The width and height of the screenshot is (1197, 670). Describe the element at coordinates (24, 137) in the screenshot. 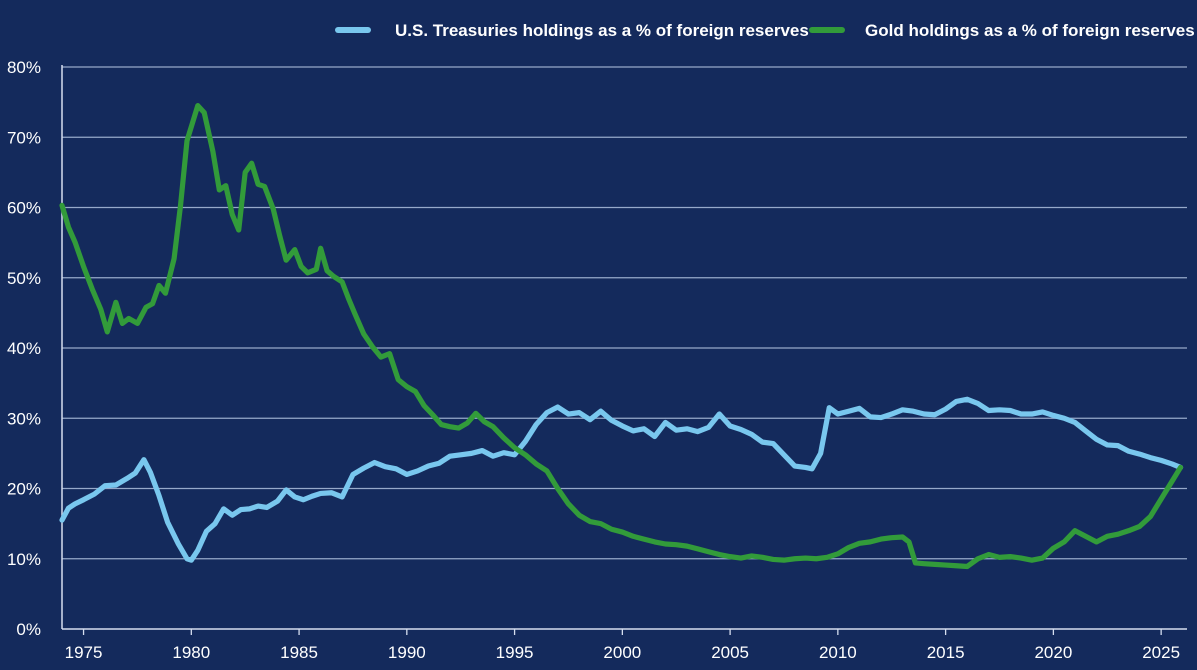

I see `y-tick-label: 70%` at that location.